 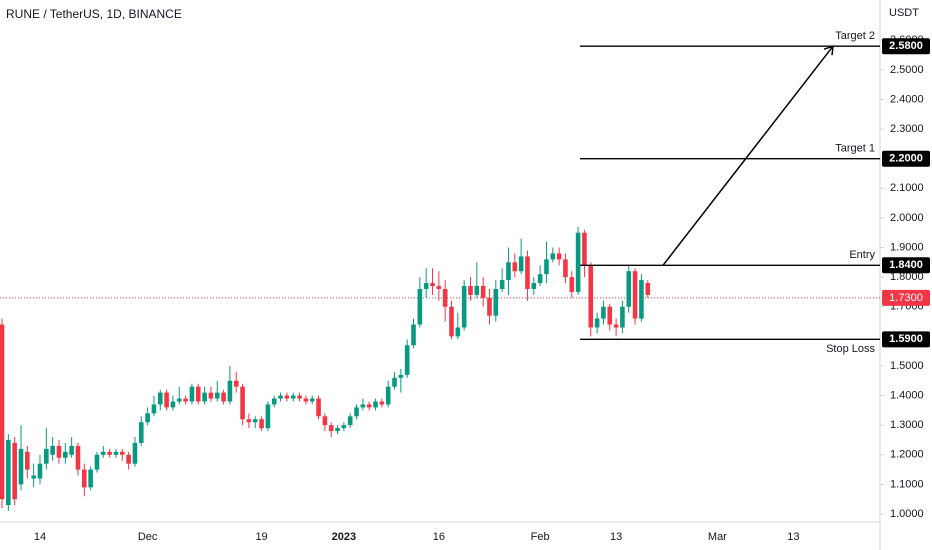 I want to click on y-tick-label: 1.0000, so click(x=907, y=514).